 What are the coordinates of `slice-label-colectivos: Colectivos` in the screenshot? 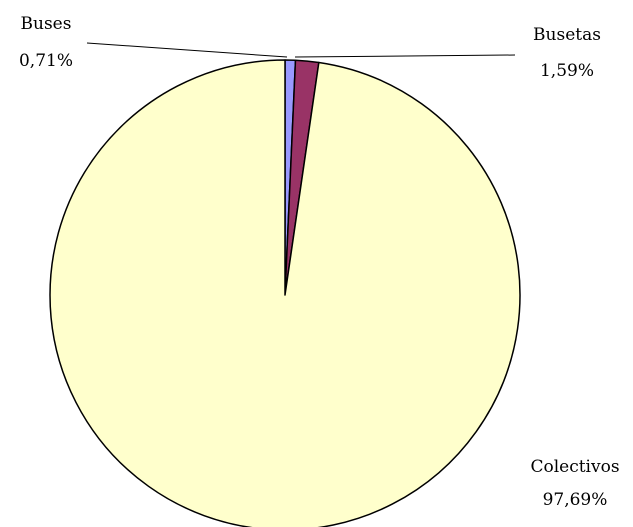 It's located at (574, 467).